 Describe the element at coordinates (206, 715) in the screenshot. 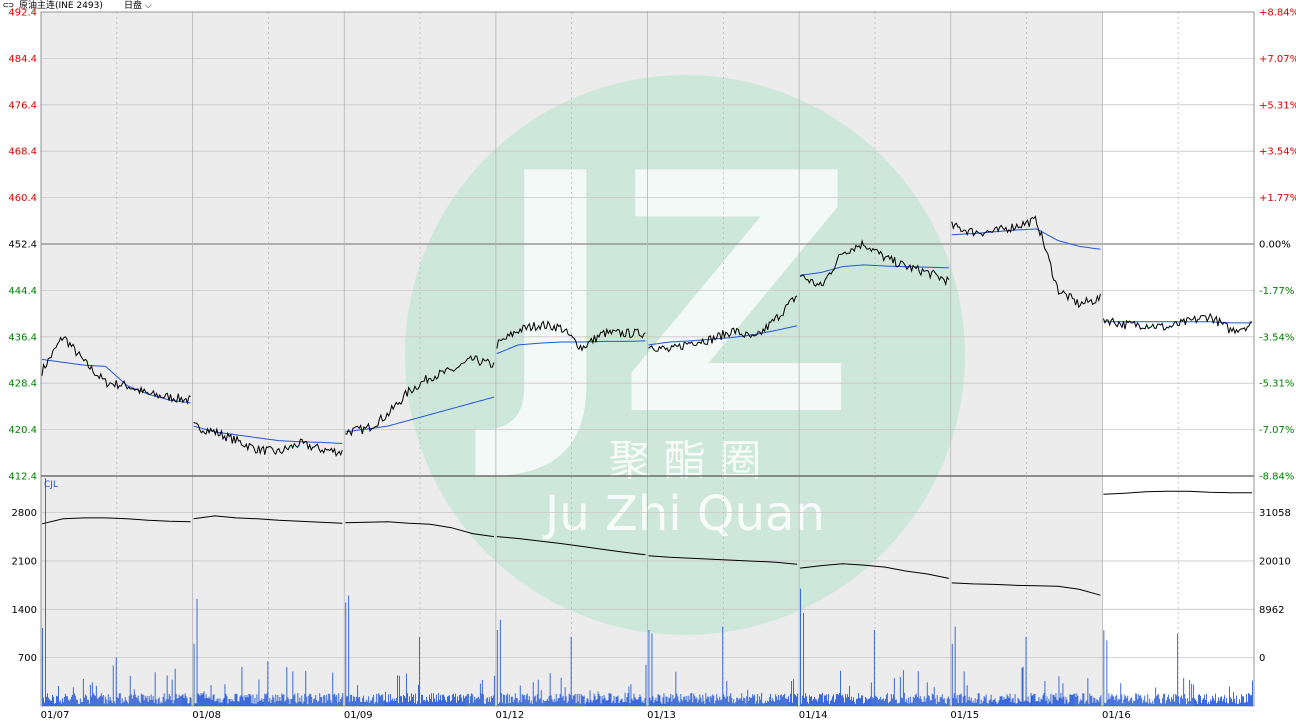

I see `date-axis-label: 01/08` at that location.